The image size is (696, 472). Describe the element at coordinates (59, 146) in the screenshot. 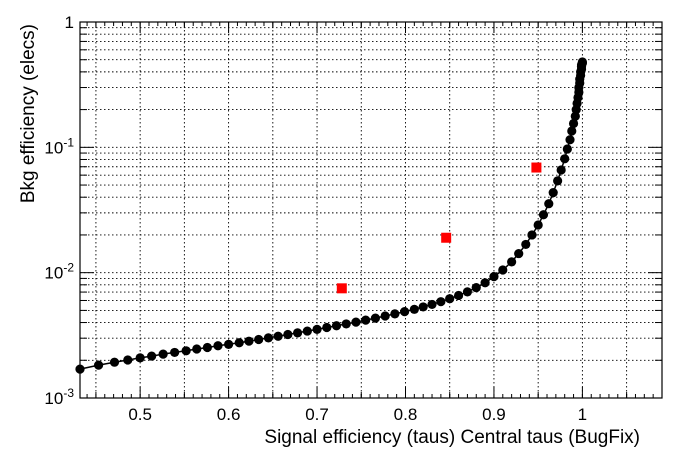

I see `y-tick-label: 10⁻¹` at that location.